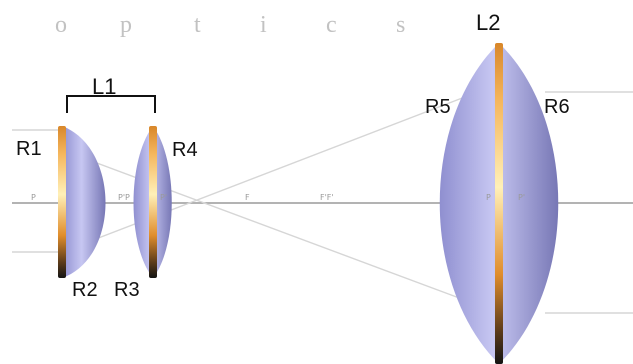  What do you see at coordinates (127, 290) in the screenshot?
I see `label-r3: R3` at bounding box center [127, 290].